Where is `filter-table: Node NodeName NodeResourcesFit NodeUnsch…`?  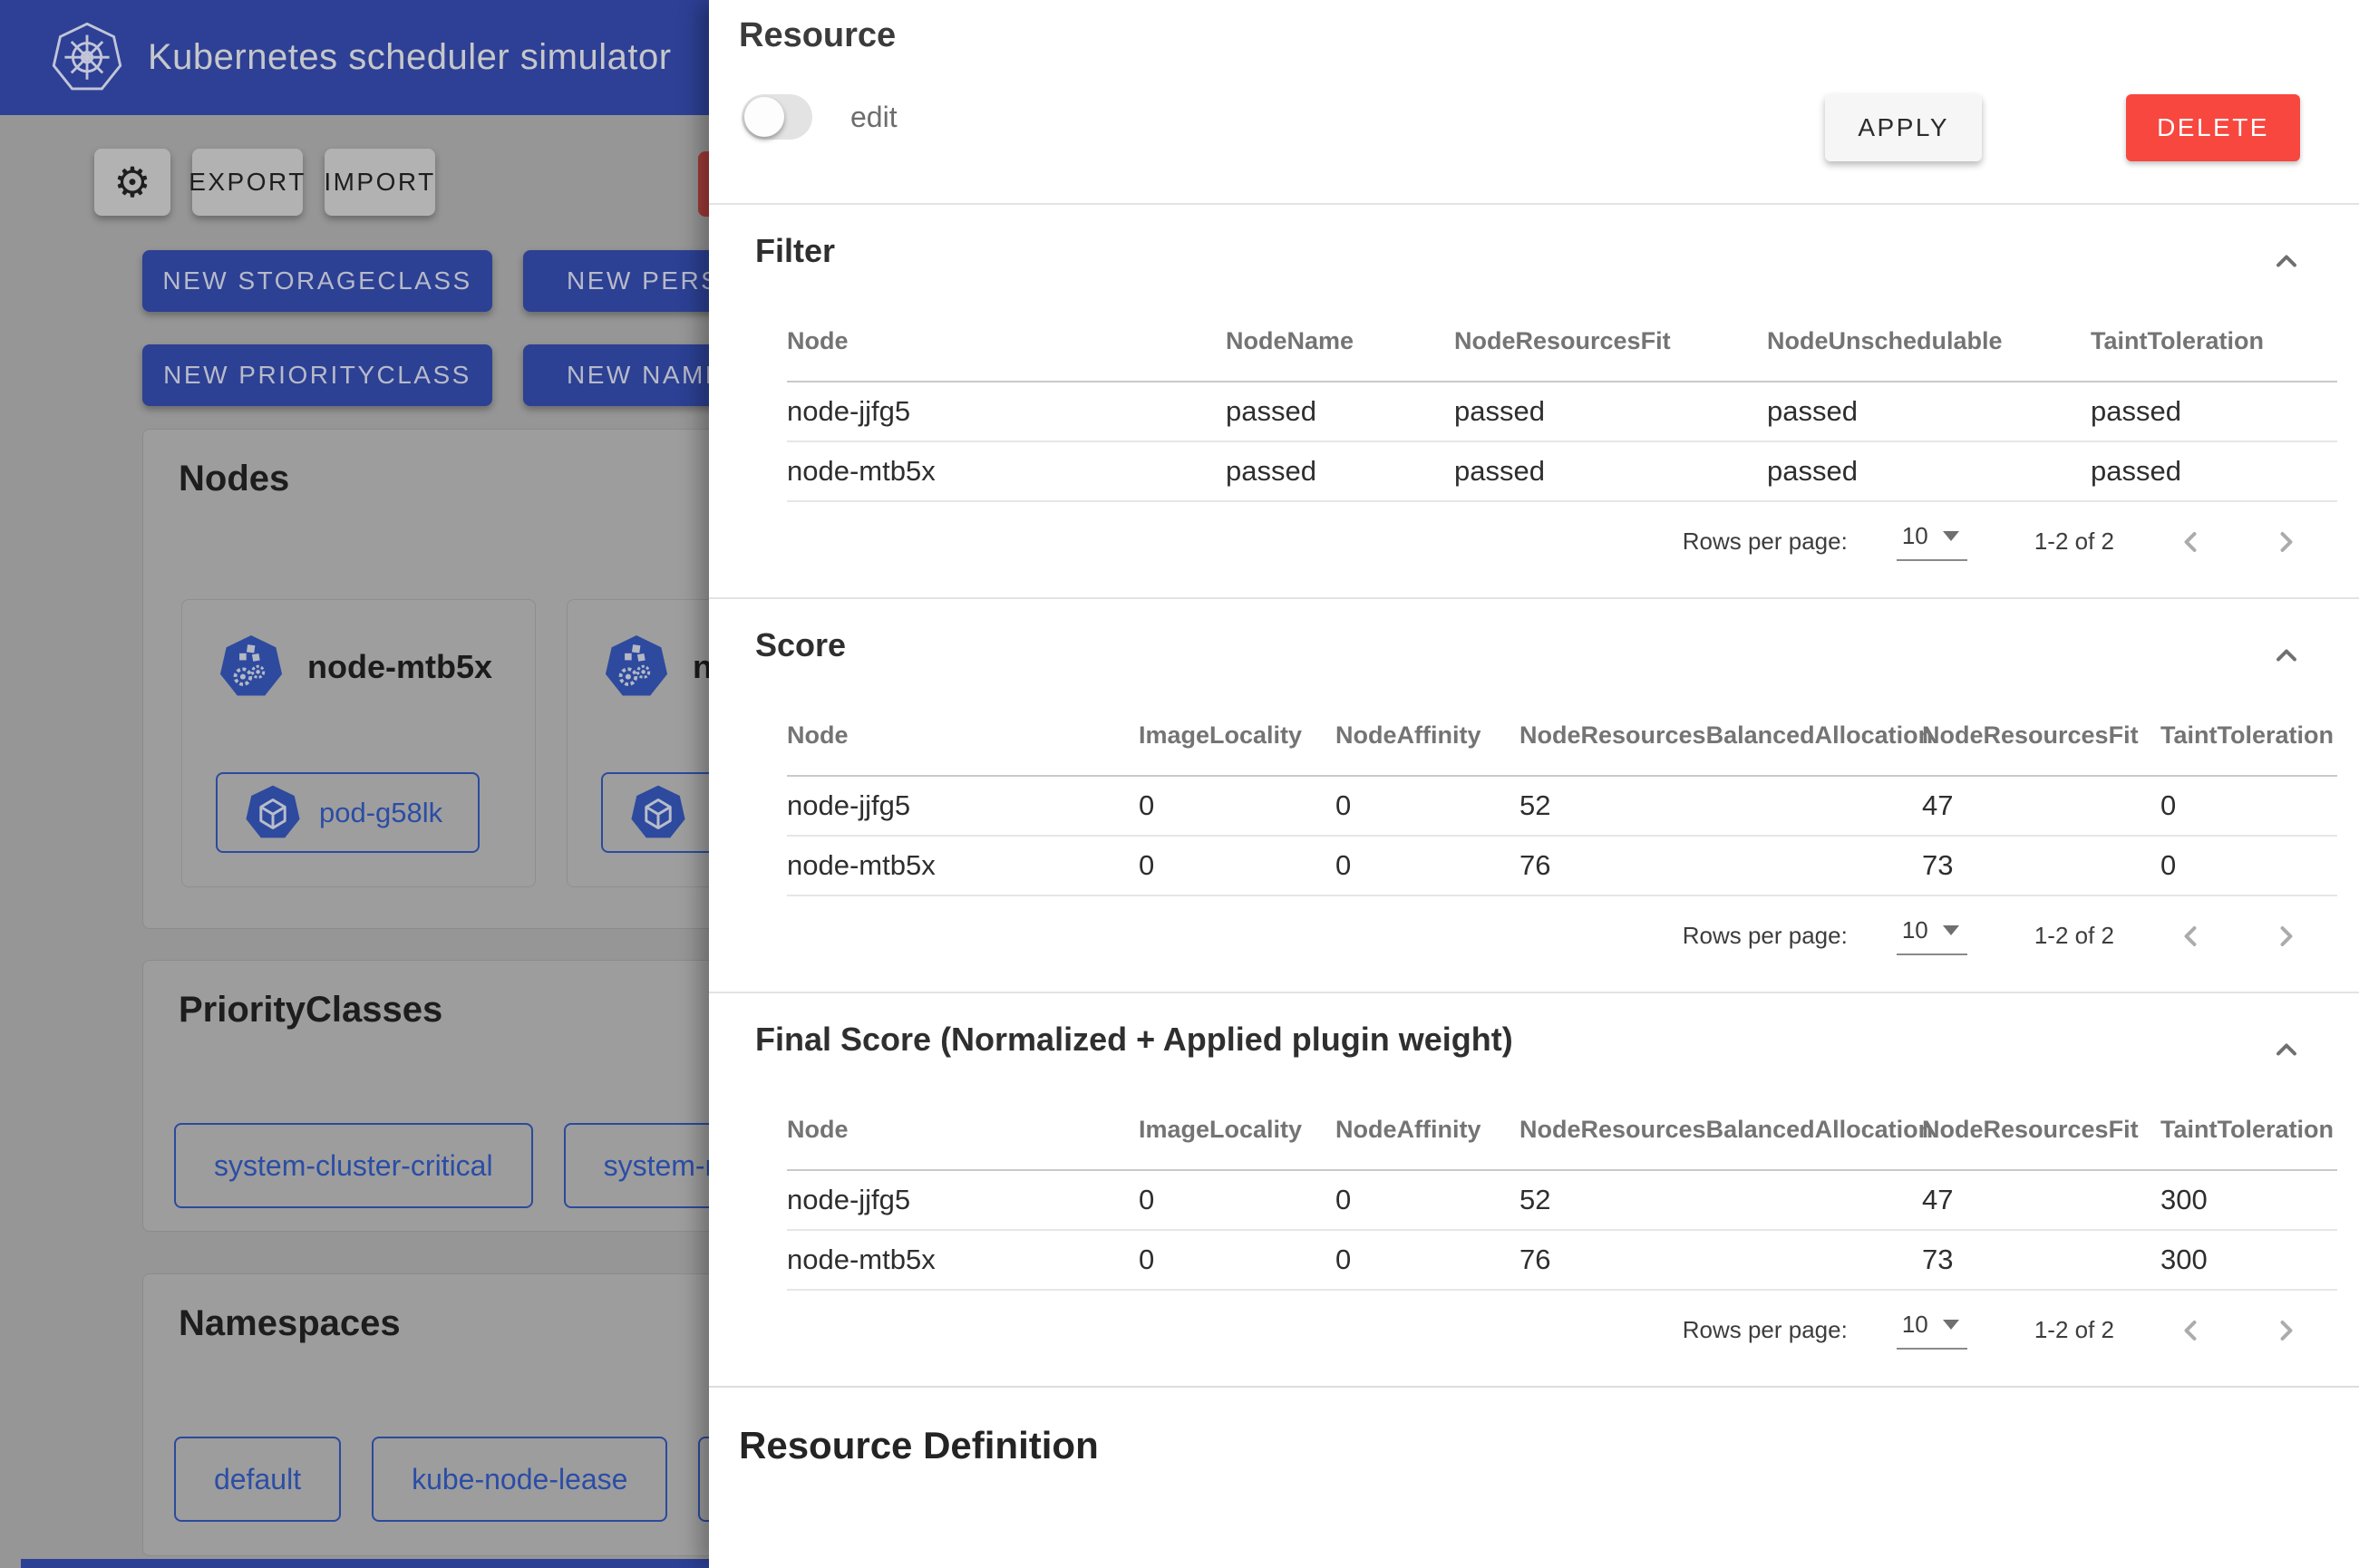 filter-table: Node NodeName NodeResourcesFit NodeUnsch… is located at coordinates (1562, 401).